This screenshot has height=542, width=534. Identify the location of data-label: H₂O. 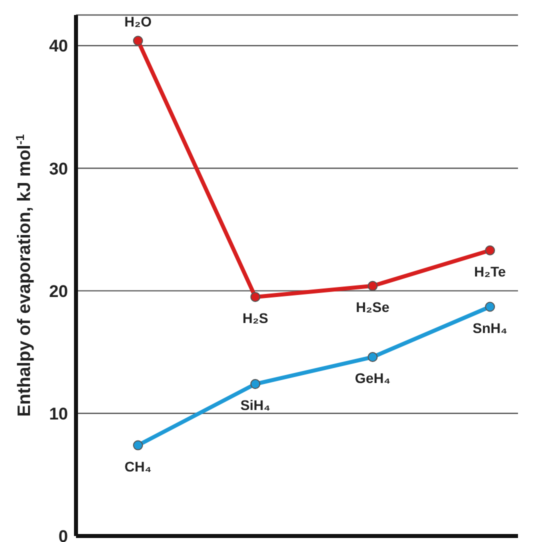
(138, 22).